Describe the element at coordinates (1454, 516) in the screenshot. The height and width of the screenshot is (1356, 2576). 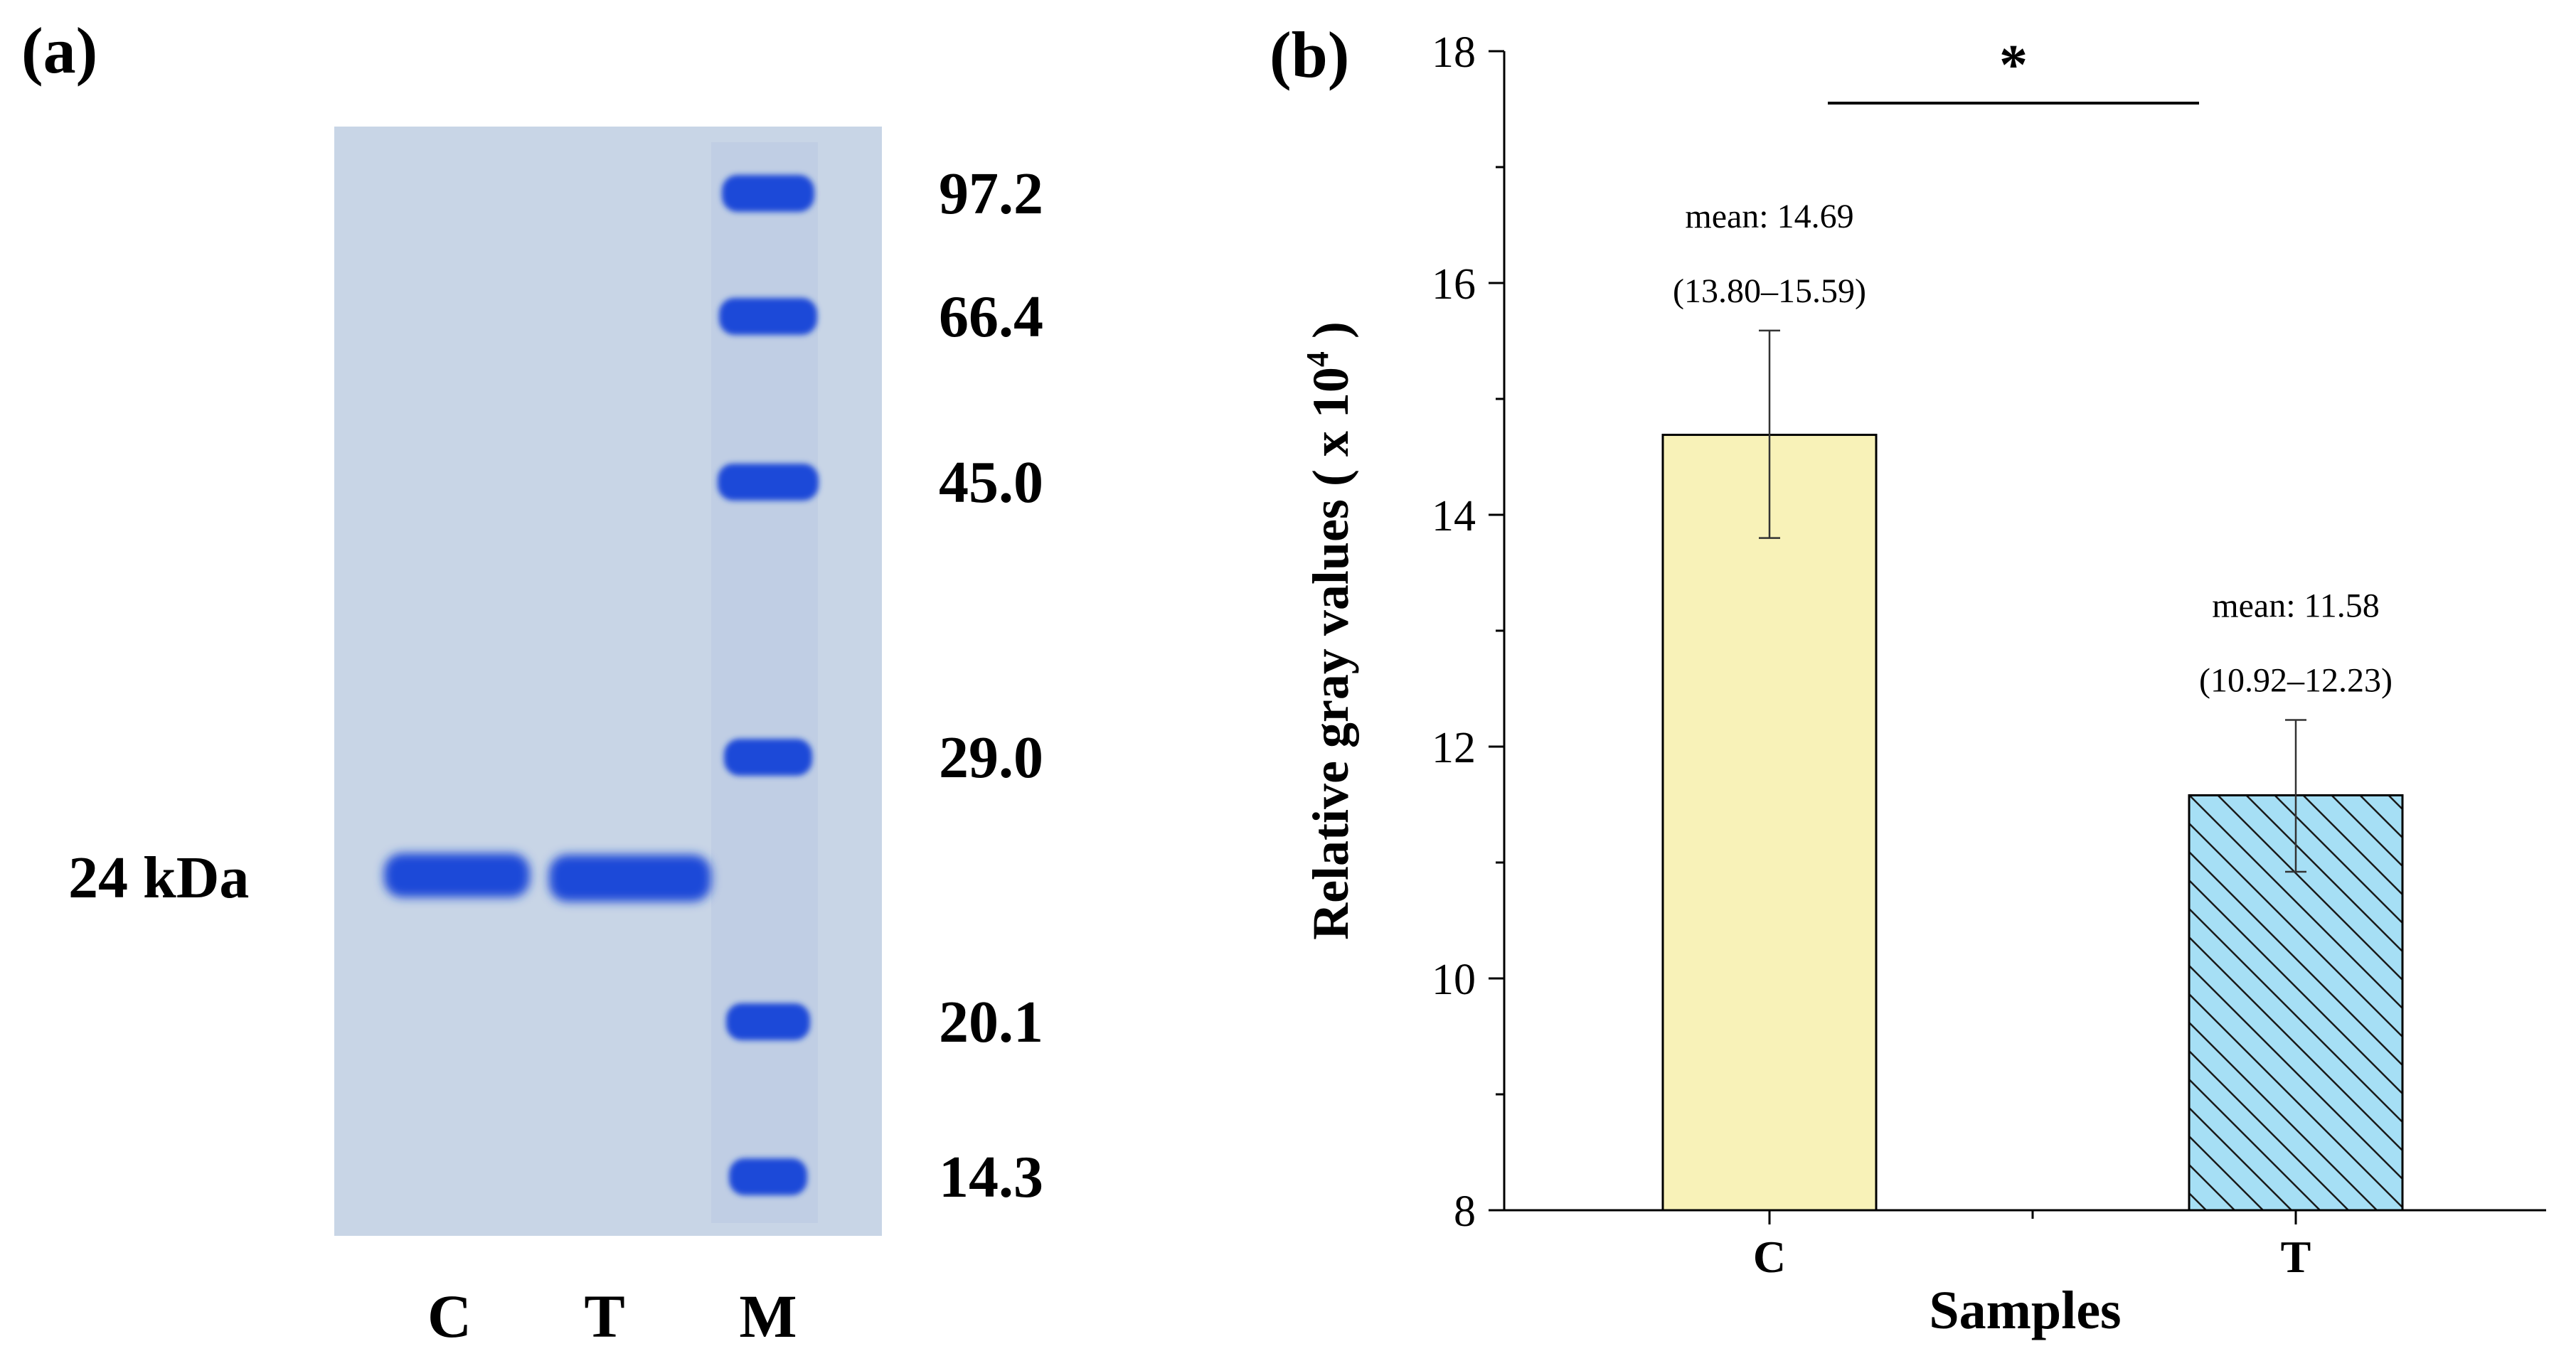
I see `y-tick-label-14: 14` at that location.